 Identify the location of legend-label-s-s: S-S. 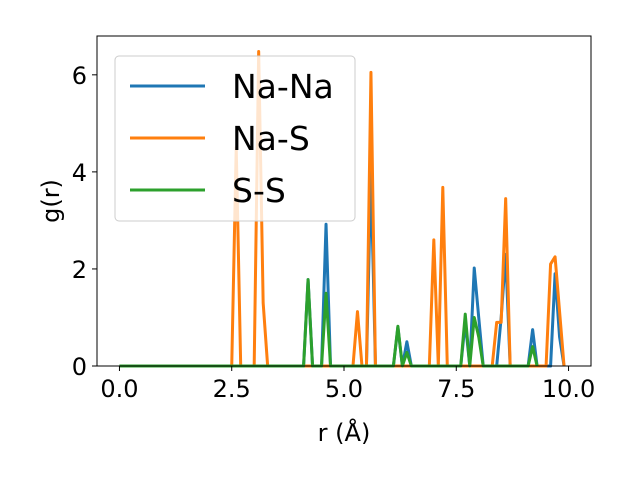
(259, 190).